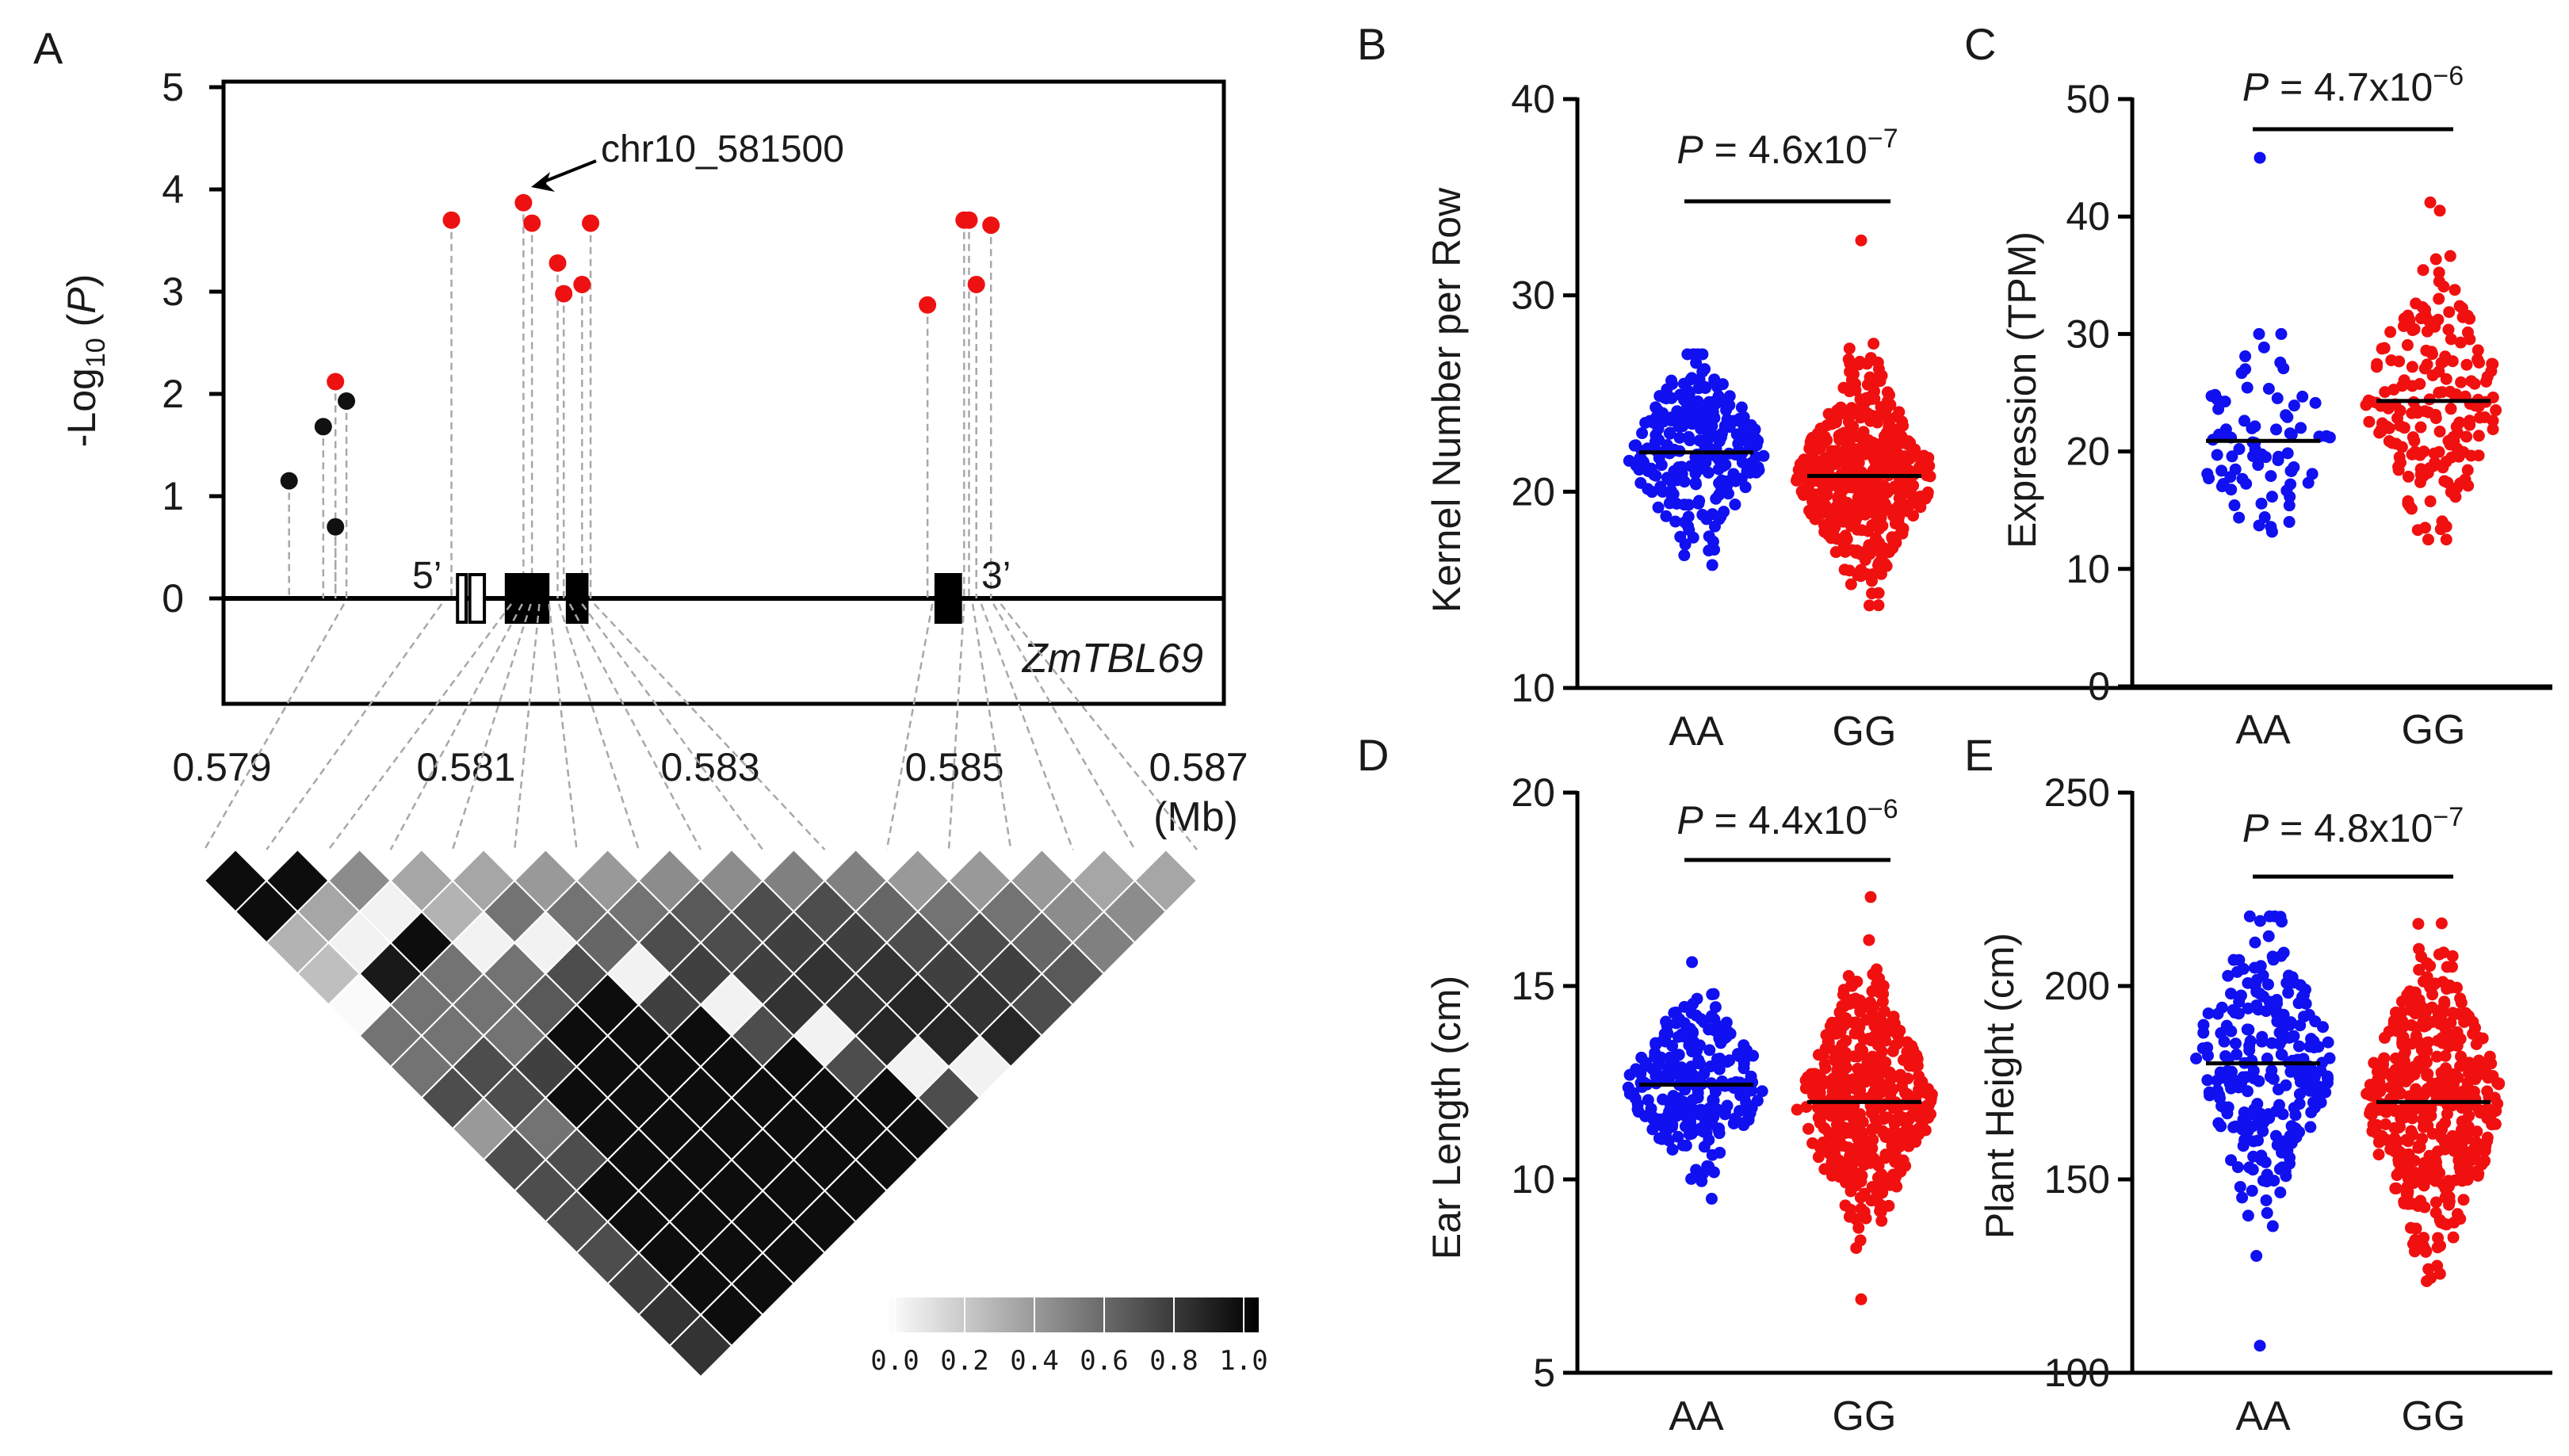 Image resolution: width=2569 pixels, height=1456 pixels. I want to click on x-tick-label-0.587: 0.587, so click(1199, 767).